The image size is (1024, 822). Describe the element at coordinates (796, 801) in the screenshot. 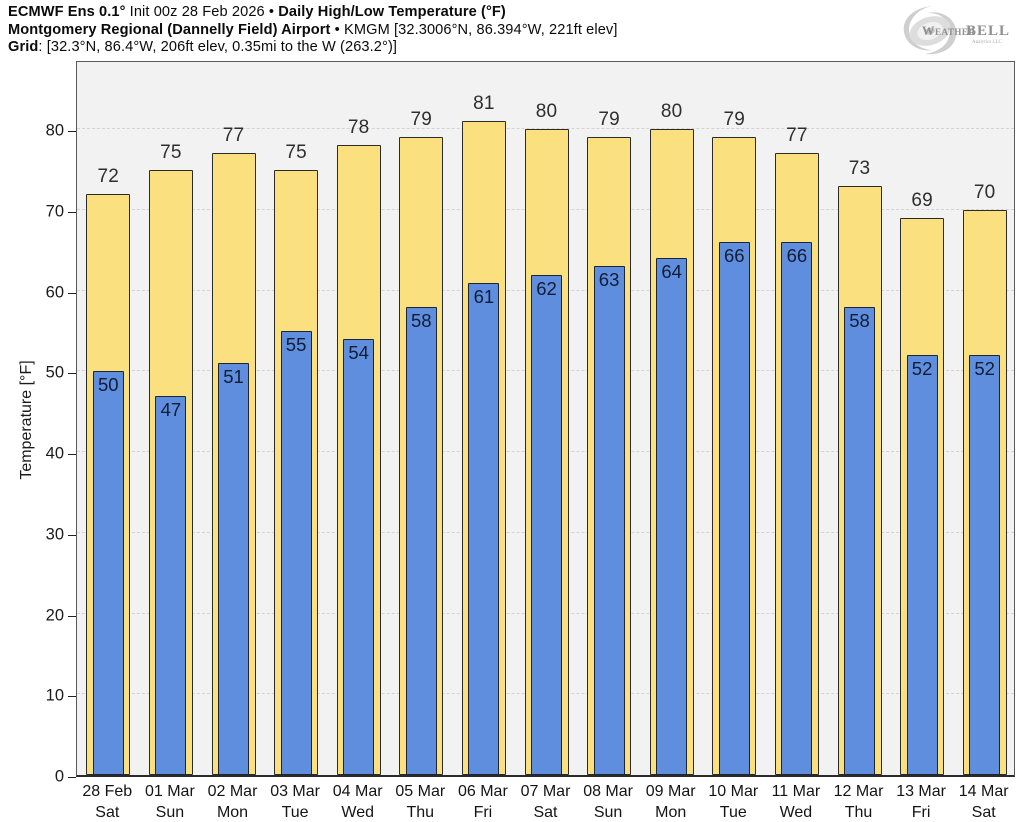

I see `x-tick-label-11-Mar: 11 Mar Wed` at that location.